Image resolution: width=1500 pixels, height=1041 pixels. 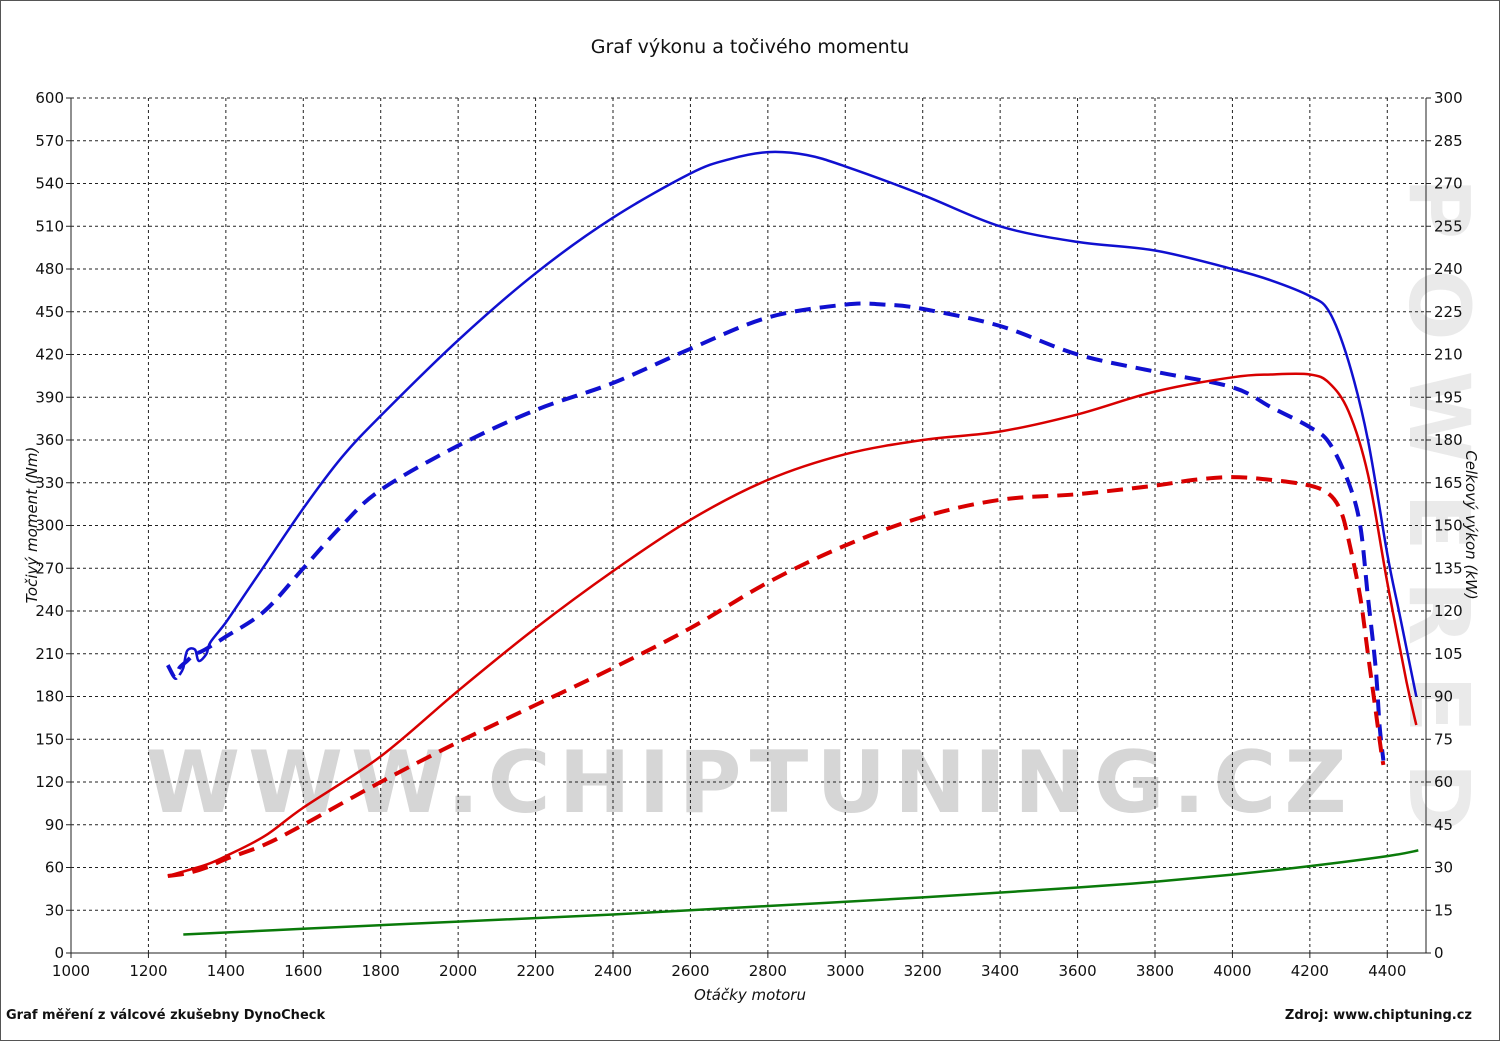 I want to click on y-left-tick-label: 450, so click(x=49, y=312).